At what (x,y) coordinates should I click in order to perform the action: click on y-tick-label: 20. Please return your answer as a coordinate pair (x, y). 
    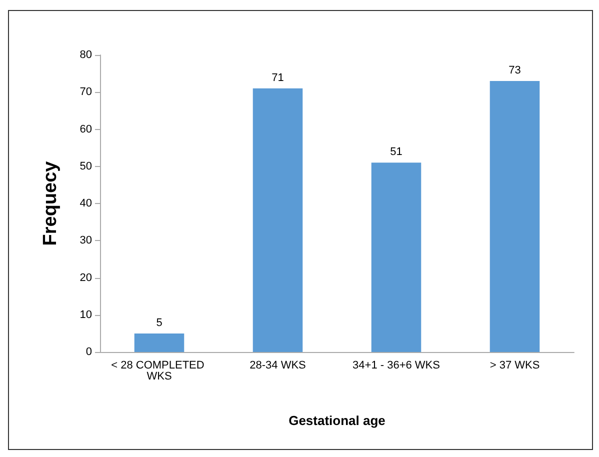
    Looking at the image, I should click on (86, 278).